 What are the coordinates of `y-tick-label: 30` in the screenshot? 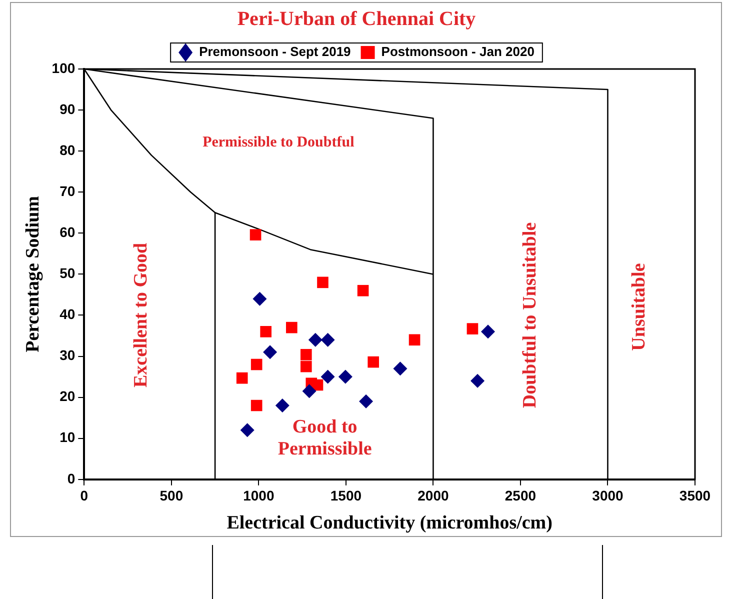 It's located at (68, 355).